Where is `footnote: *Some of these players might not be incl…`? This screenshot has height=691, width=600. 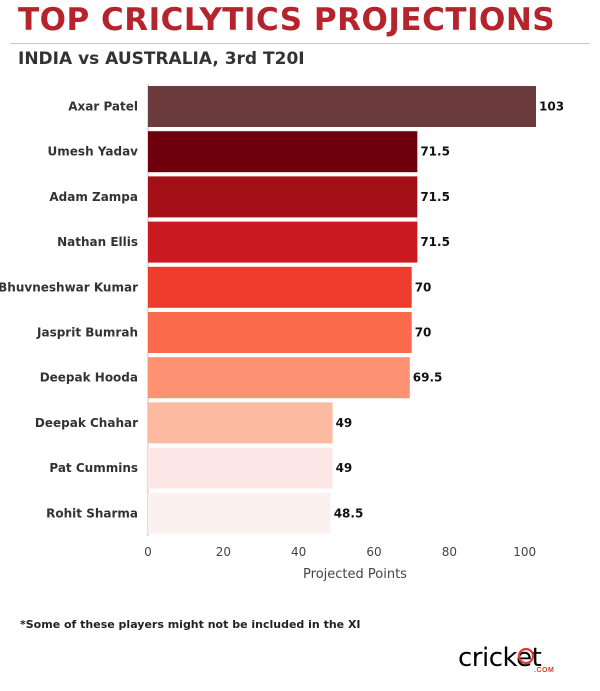
footnote: *Some of these players might not be incl… is located at coordinates (190, 624).